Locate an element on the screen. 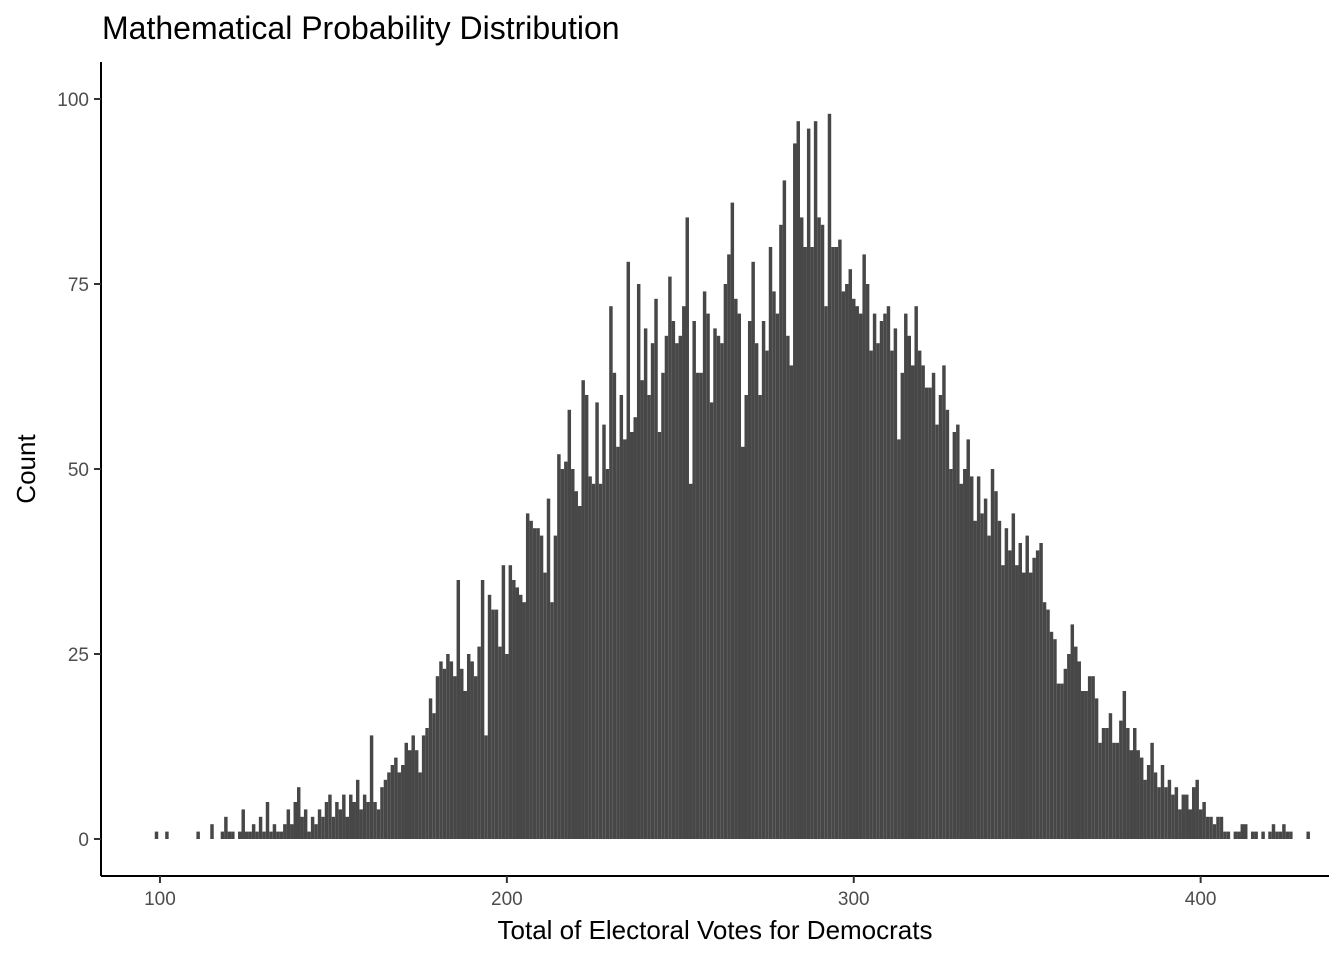 This screenshot has height=965, width=1344. chart-title: Mathematical Probability Distribution is located at coordinates (361, 28).